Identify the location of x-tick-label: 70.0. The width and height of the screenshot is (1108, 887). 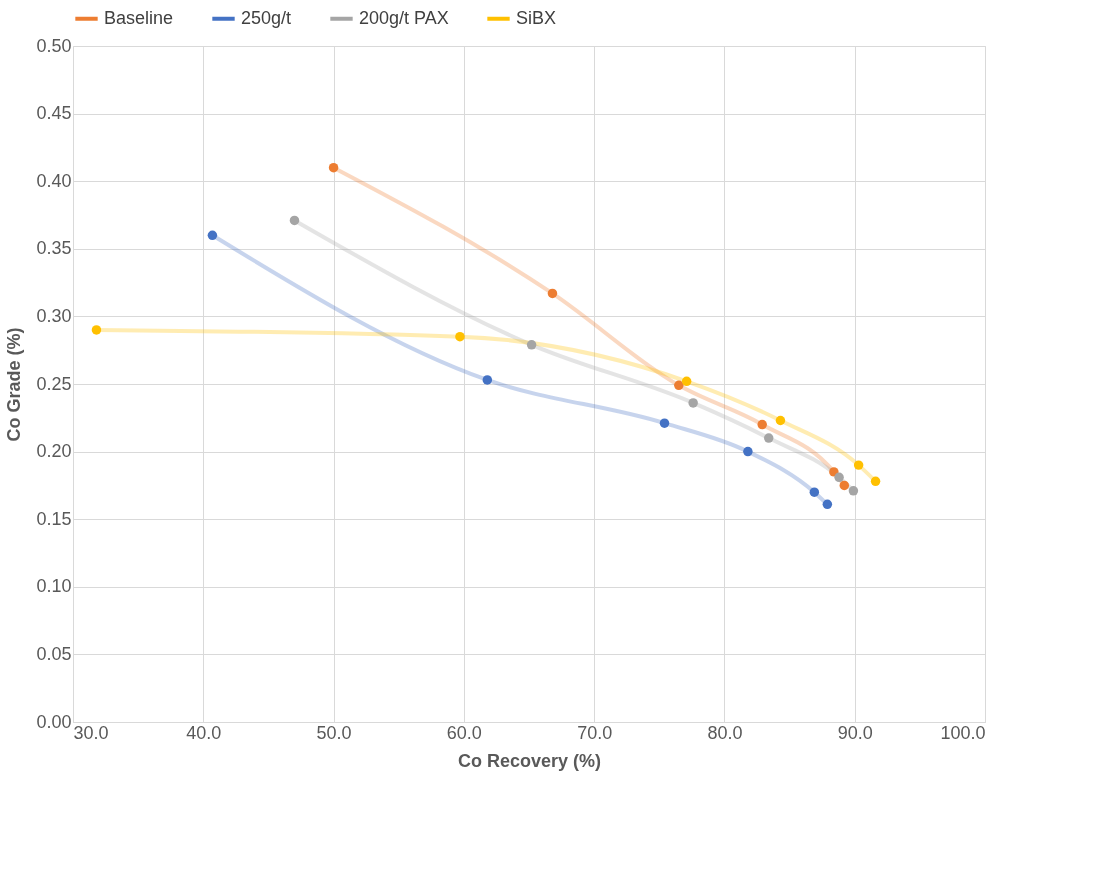
(595, 732).